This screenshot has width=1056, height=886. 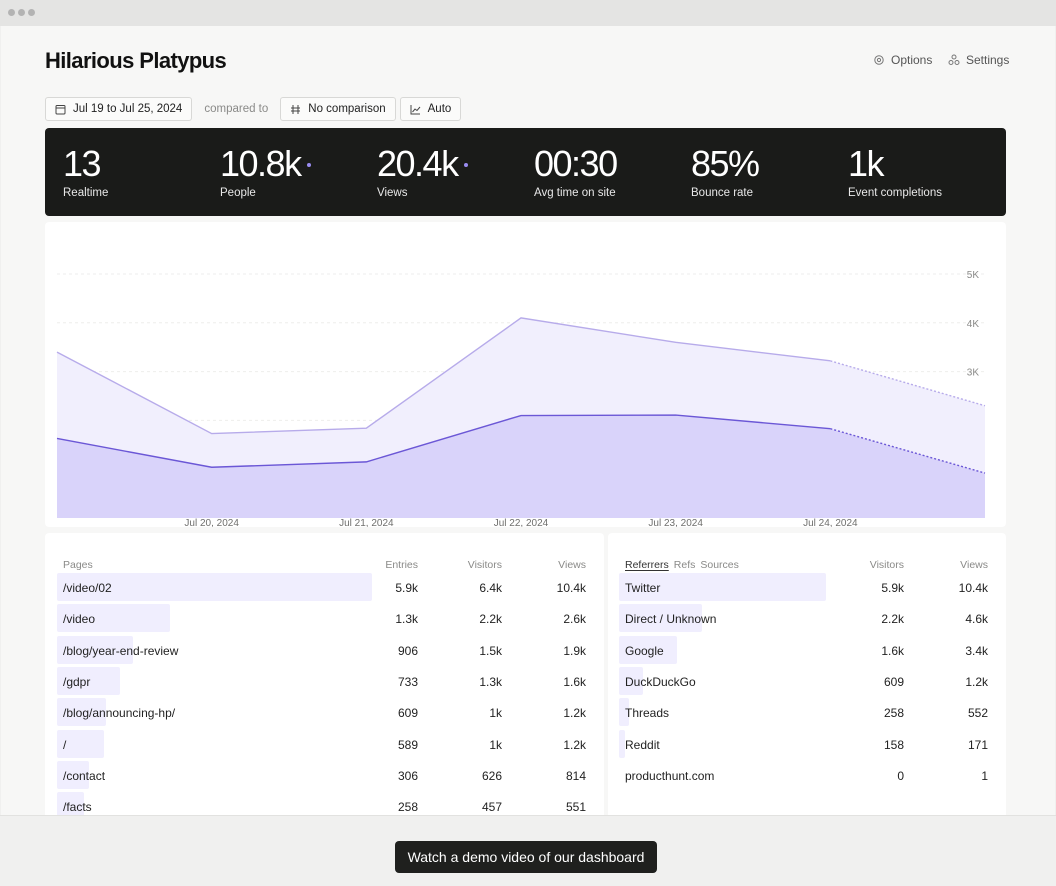 What do you see at coordinates (671, 619) in the screenshot?
I see `referrer-name: Direct / Unknown` at bounding box center [671, 619].